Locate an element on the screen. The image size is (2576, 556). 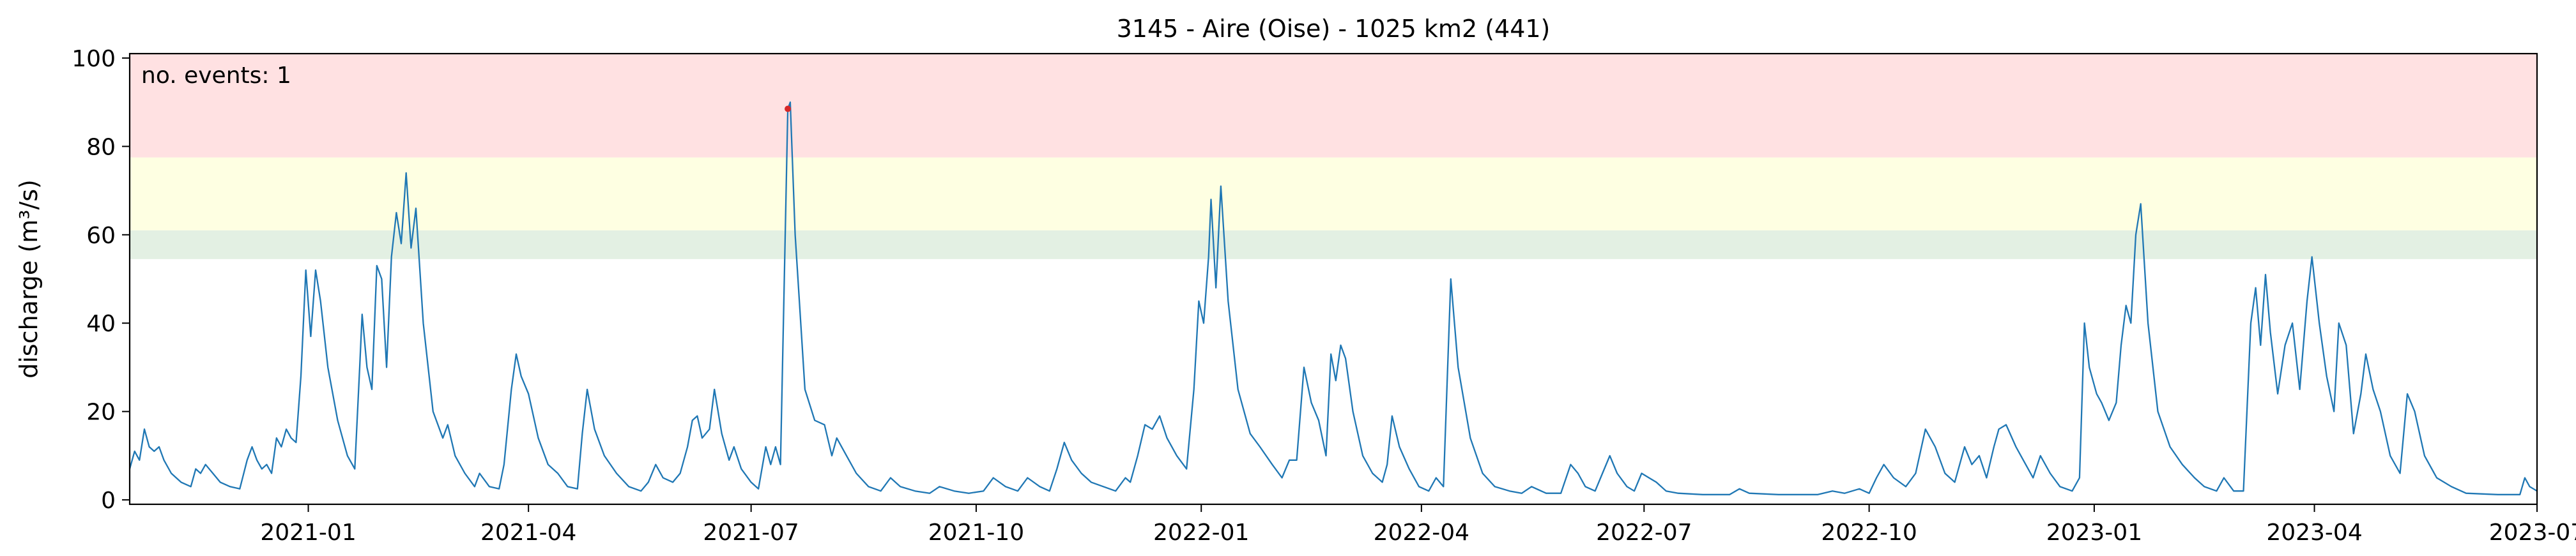
y-tick-label: 60 is located at coordinates (101, 236).